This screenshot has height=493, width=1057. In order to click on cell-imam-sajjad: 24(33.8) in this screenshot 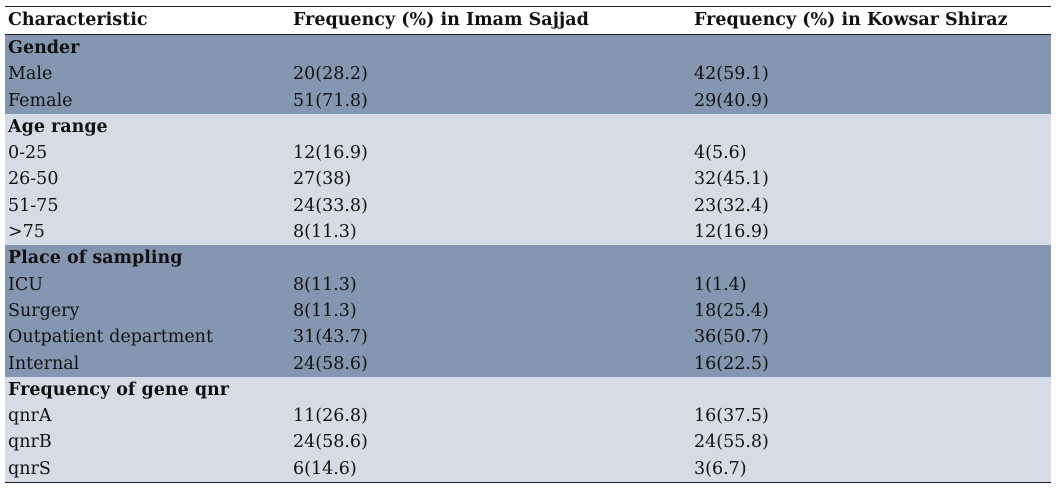, I will do `click(490, 206)`.